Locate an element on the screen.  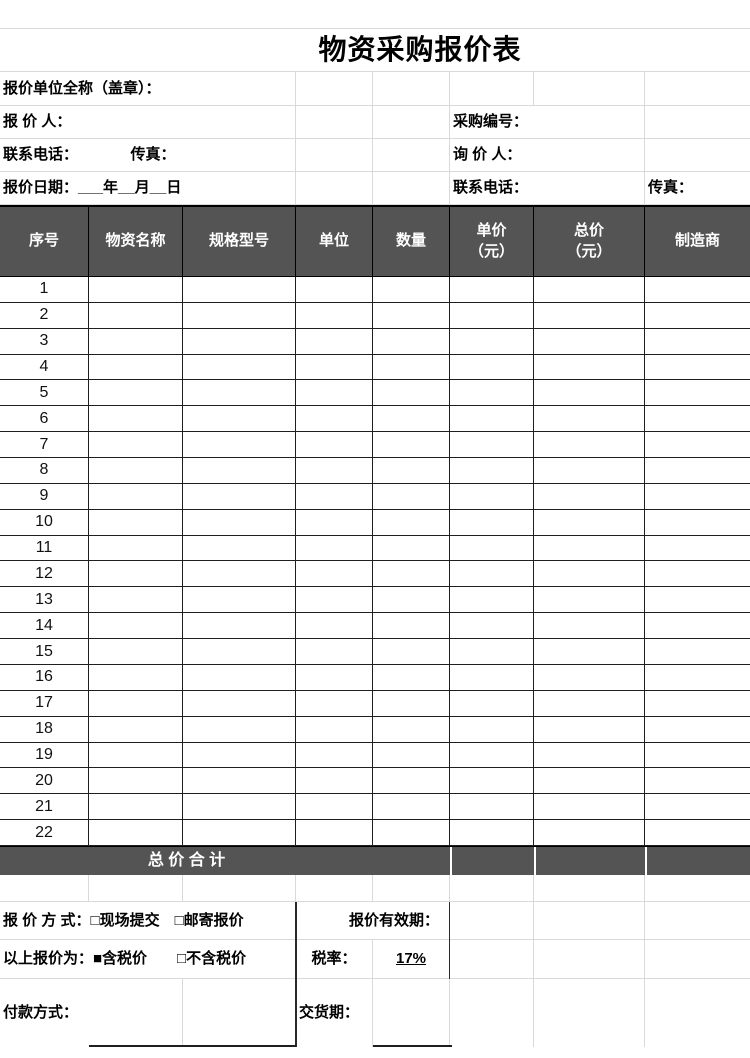
grand-total-manufacturer-cell is located at coordinates (697, 861).